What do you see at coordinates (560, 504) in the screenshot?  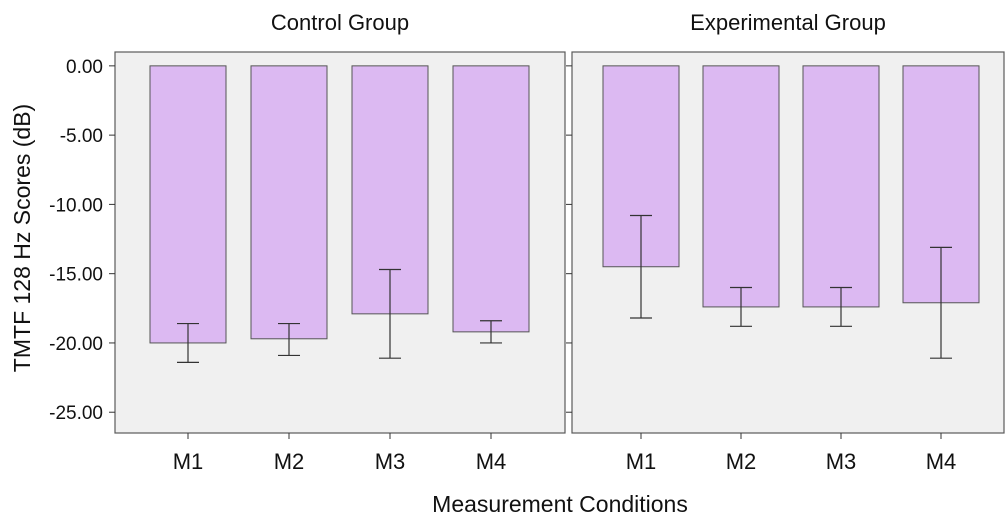 I see `x-axis-label: Measurement Conditions` at bounding box center [560, 504].